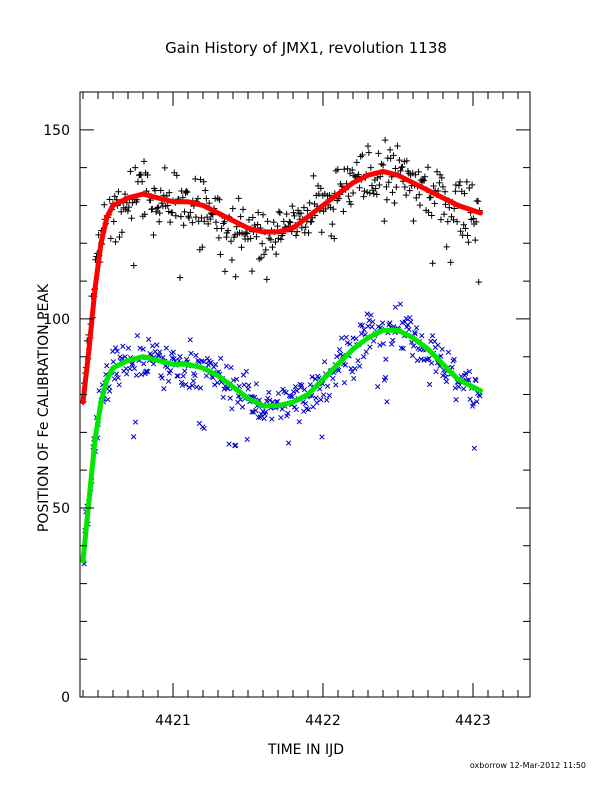 This screenshot has height=792, width=612. Describe the element at coordinates (528, 765) in the screenshot. I see `footer-credit: oxborrow 12-Mar-2012 11:50` at that location.